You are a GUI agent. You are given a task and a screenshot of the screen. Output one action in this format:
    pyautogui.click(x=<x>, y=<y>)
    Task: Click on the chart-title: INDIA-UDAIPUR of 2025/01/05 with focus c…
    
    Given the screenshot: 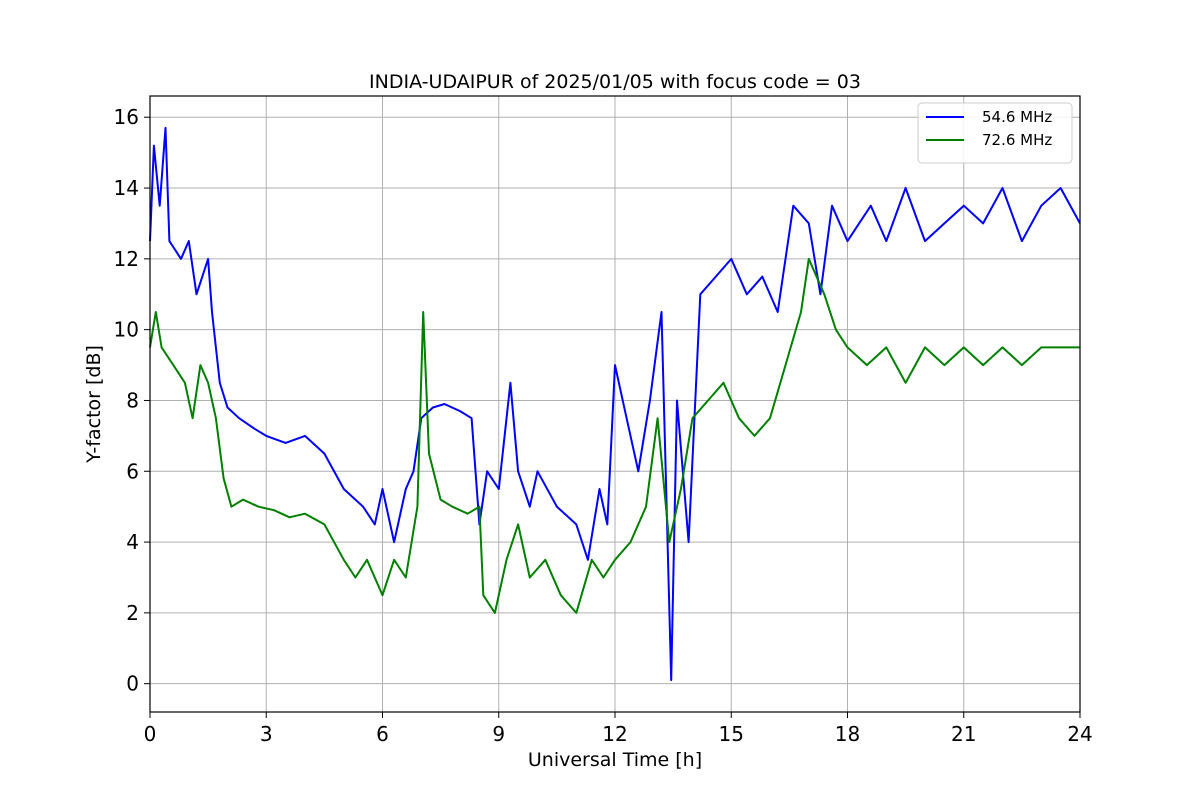 What is the action you would take?
    pyautogui.click(x=615, y=82)
    